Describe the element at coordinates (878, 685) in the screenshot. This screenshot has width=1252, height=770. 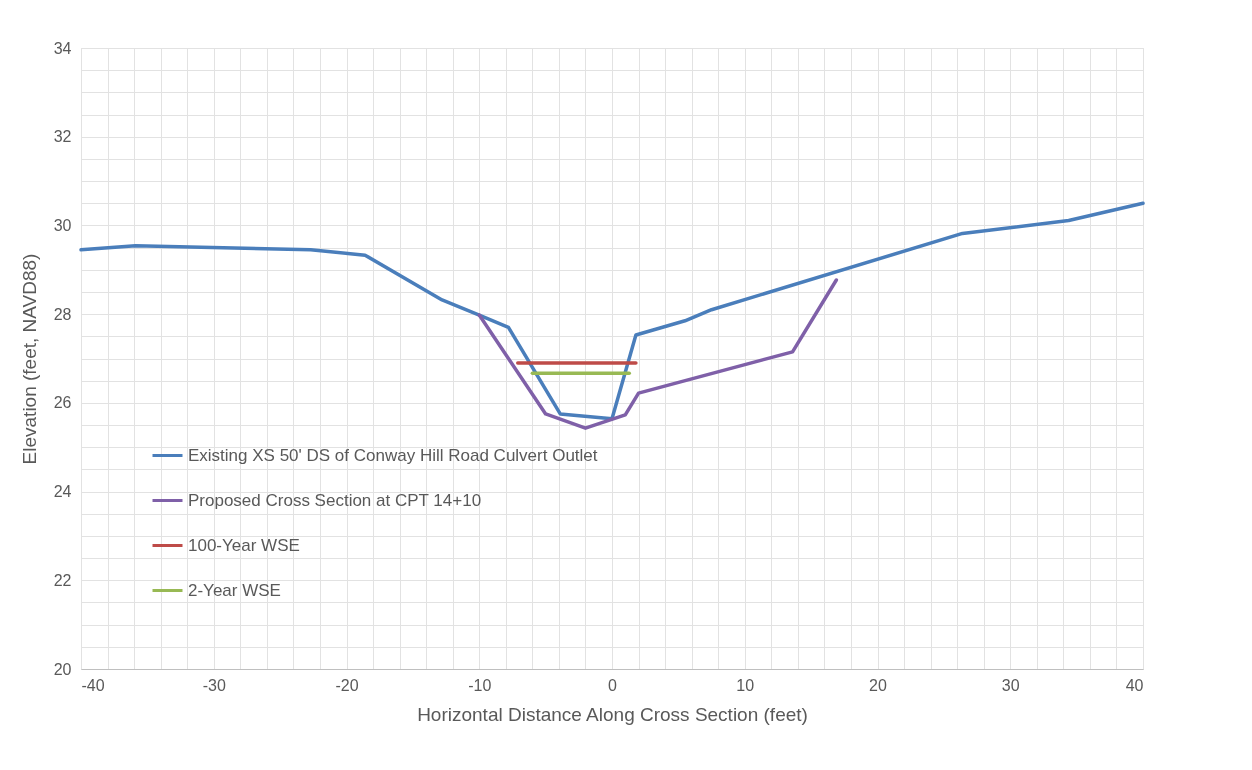
I see `x-tick-label: 20` at that location.